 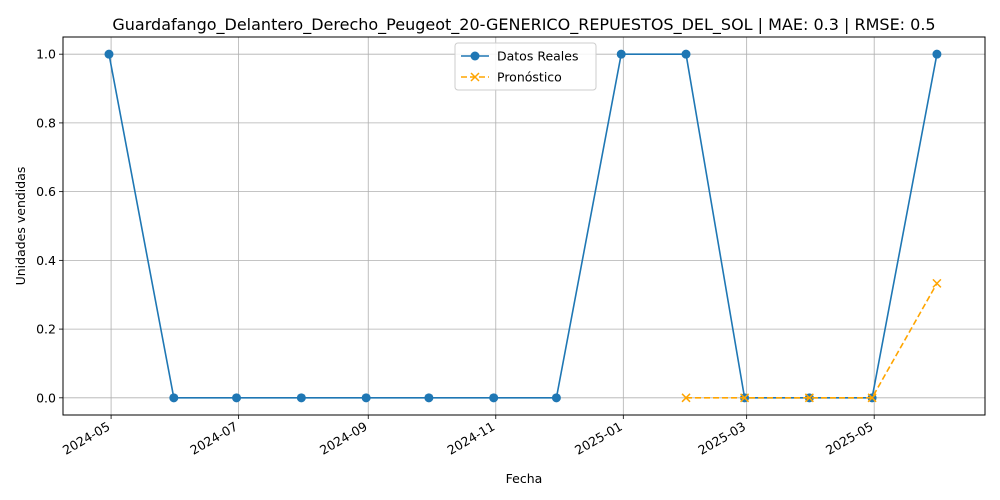 What do you see at coordinates (46, 397) in the screenshot?
I see `y-tick-label: 0.0` at bounding box center [46, 397].